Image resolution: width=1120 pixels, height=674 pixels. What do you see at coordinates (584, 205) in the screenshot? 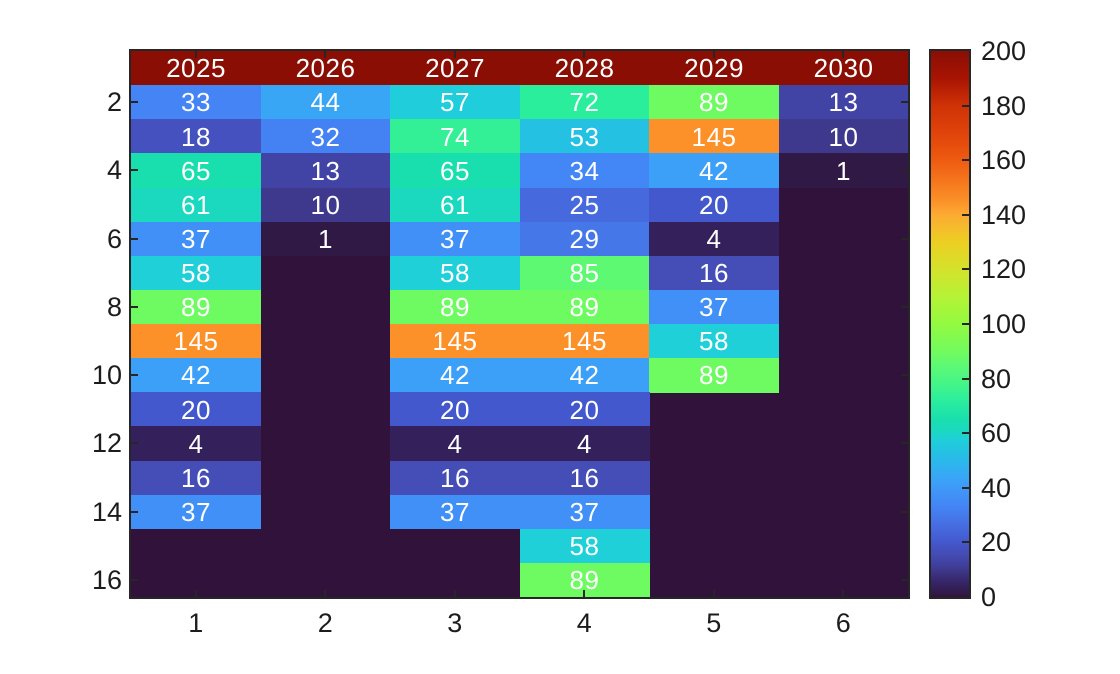
I see `heatmap-cell: 25` at bounding box center [584, 205].